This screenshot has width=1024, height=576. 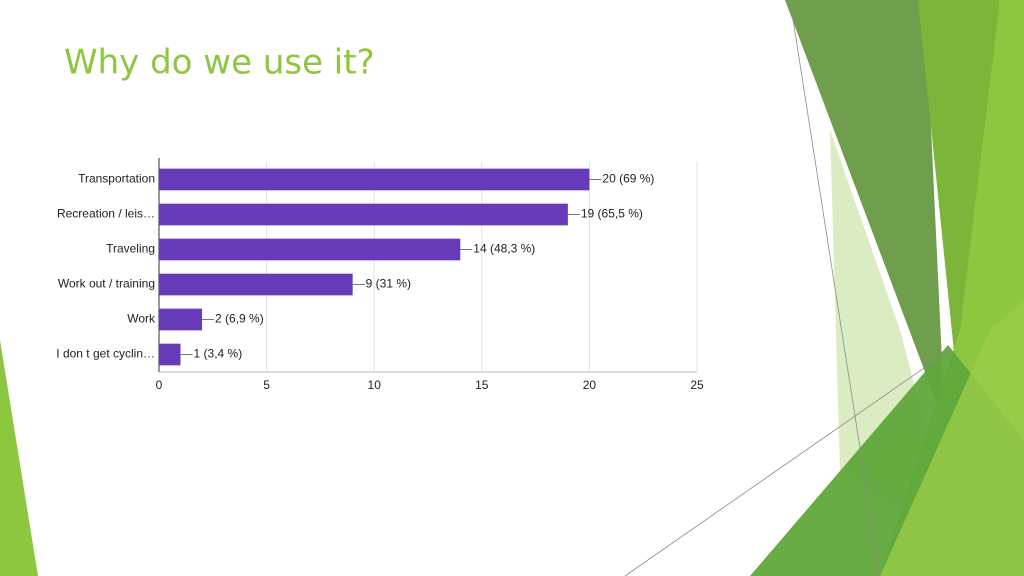 I want to click on value-label: 14 (48,3 %), so click(x=504, y=249).